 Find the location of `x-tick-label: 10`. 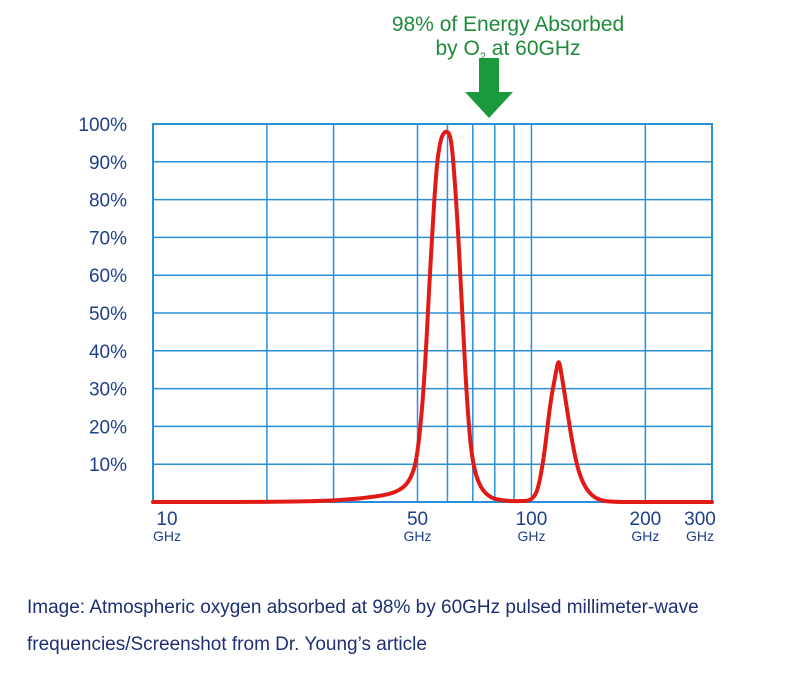

x-tick-label: 10 is located at coordinates (166, 519).